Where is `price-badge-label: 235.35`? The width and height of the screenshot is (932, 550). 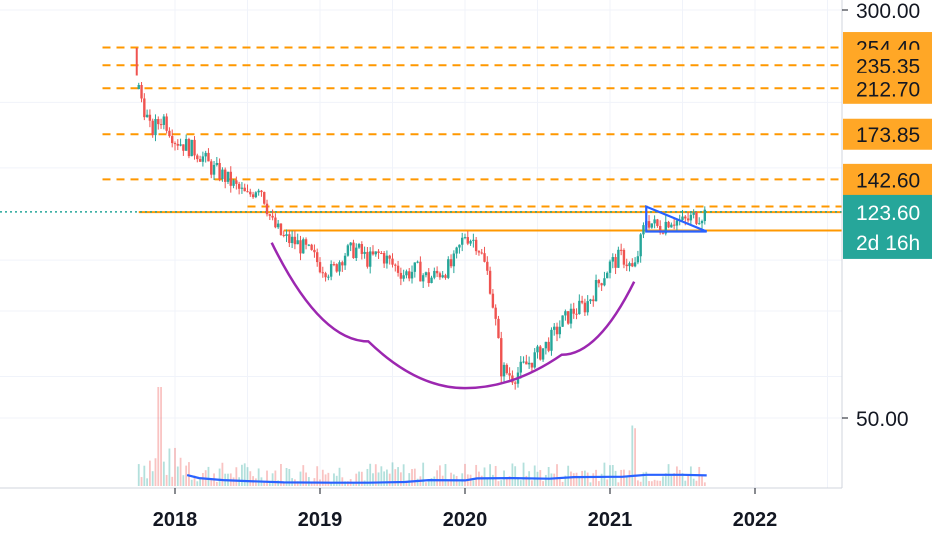
price-badge-label: 235.35 is located at coordinates (888, 66).